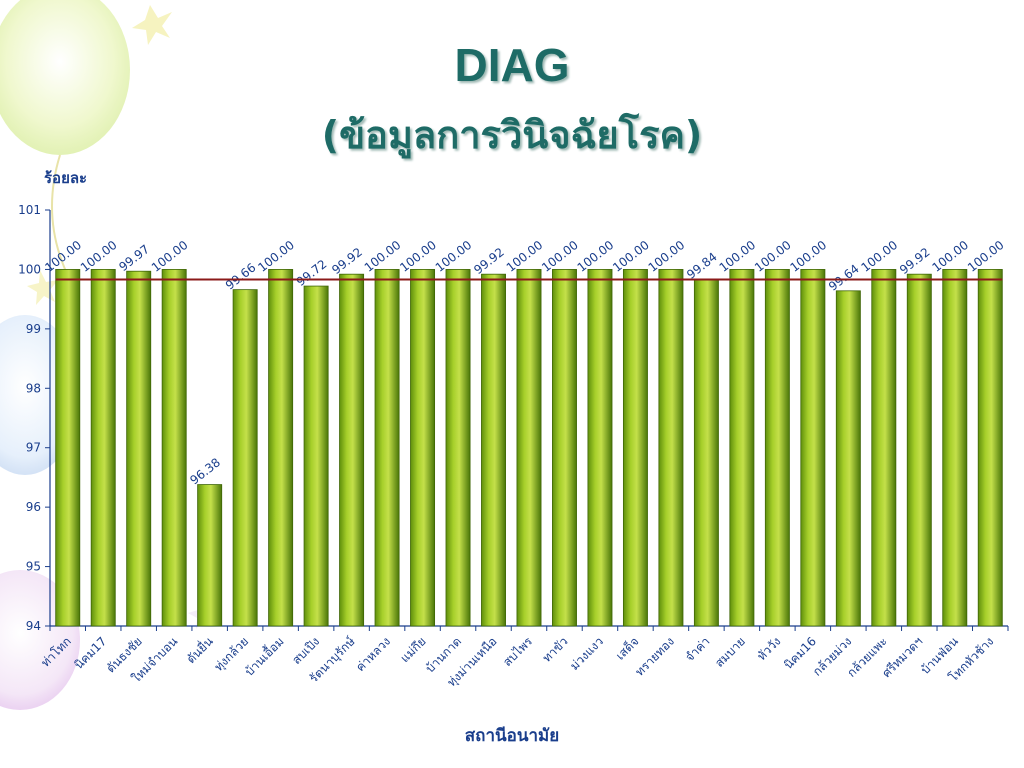  What do you see at coordinates (702, 266) in the screenshot?
I see `data-label: 99.84` at bounding box center [702, 266].